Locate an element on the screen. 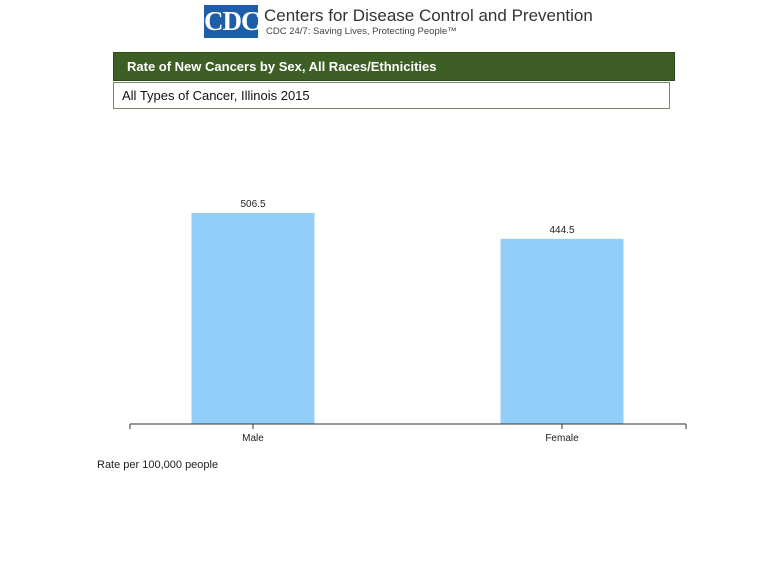 This screenshot has height=585, width=780. footnote: Rate per 100,000 people is located at coordinates (158, 465).